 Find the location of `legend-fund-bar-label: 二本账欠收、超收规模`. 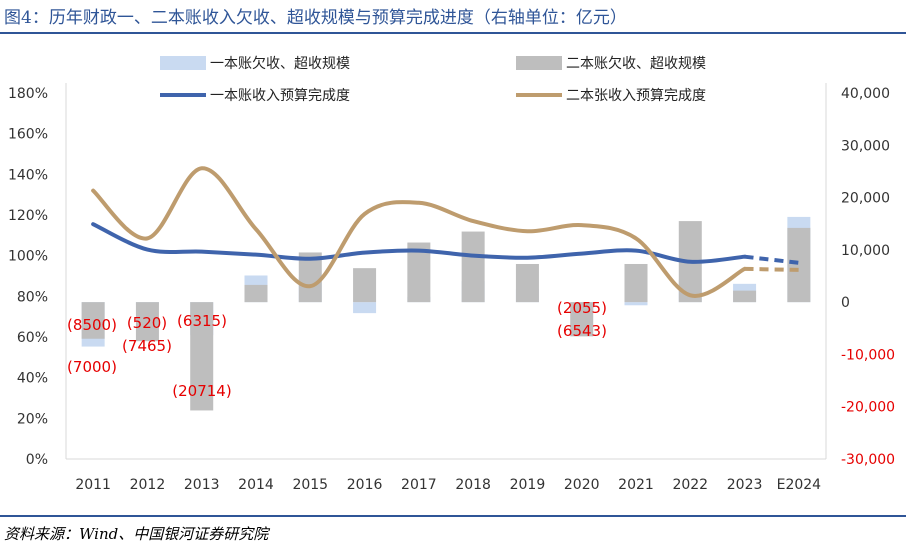

legend-fund-bar-label: 二本账欠收、超收规模 is located at coordinates (636, 64).